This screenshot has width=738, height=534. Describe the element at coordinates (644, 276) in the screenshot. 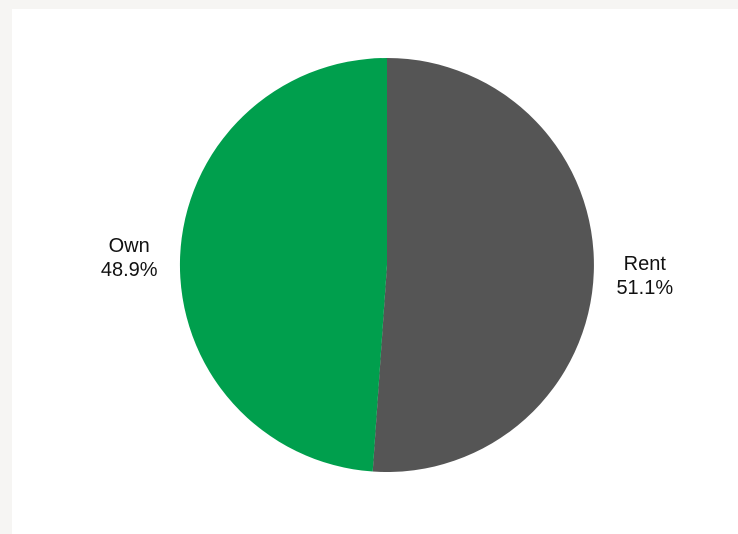

I see `slice-label-rent: Rent 51.1%` at that location.